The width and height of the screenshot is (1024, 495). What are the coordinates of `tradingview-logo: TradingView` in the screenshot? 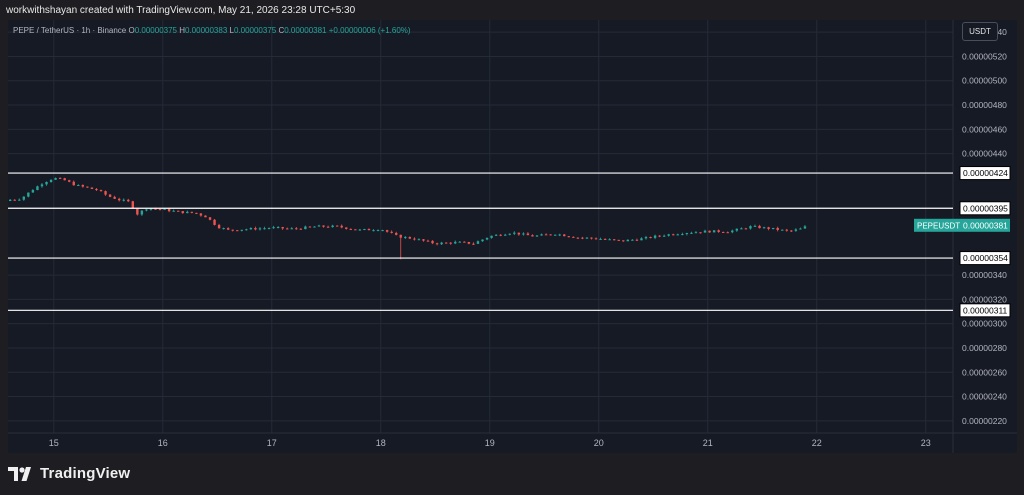 It's located at (69, 473).